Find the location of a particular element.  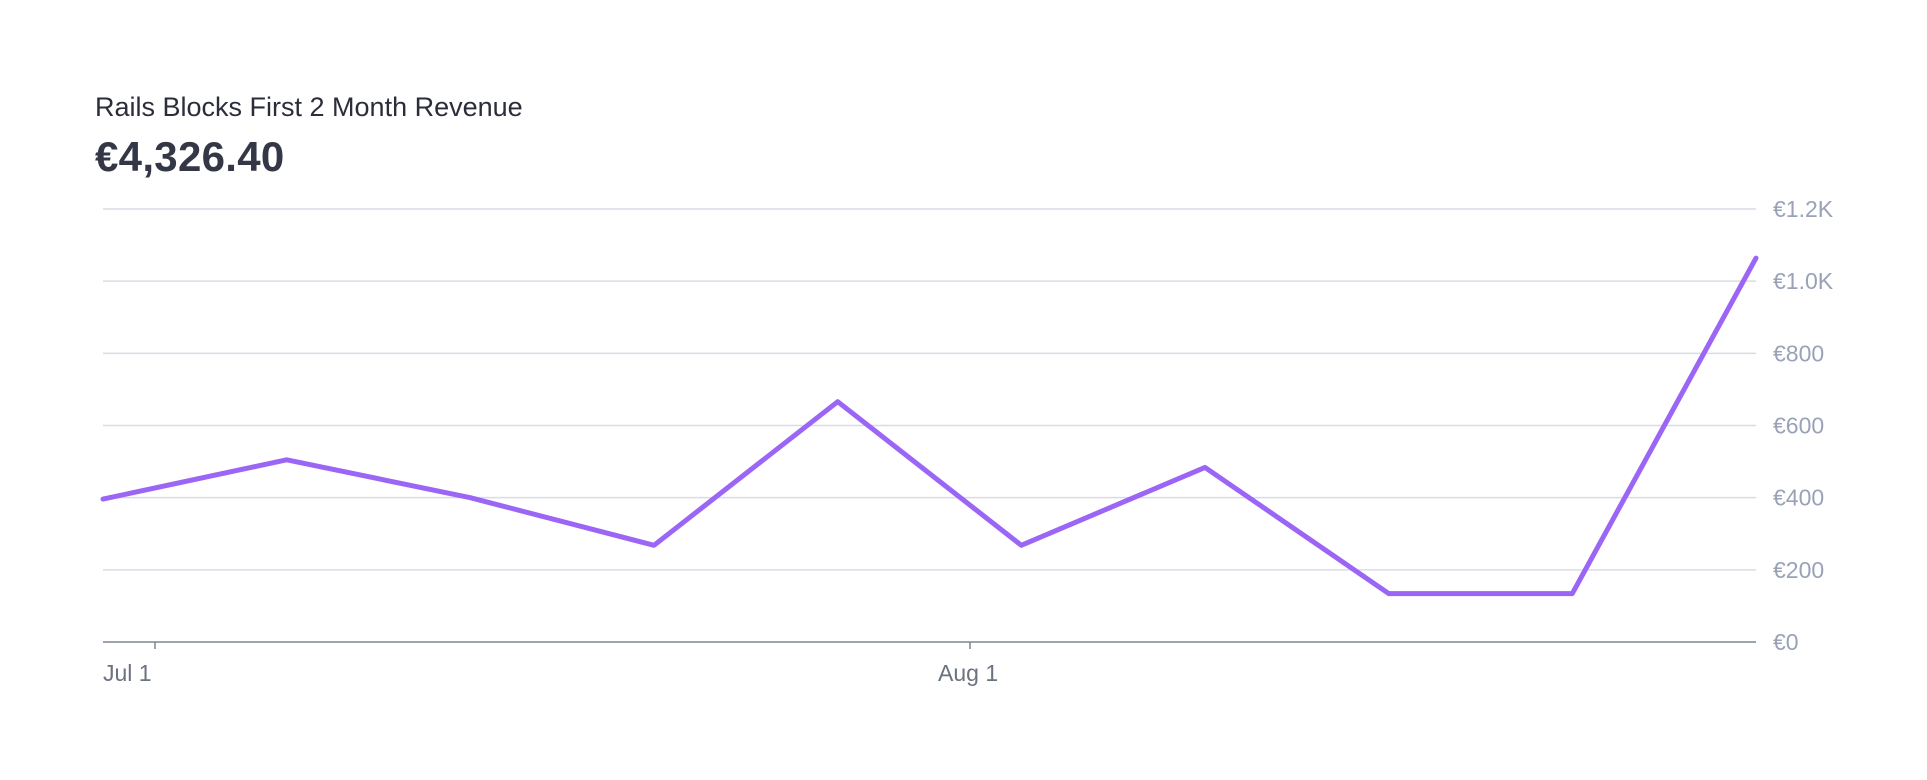

y-tick-label: €800 is located at coordinates (1798, 353).